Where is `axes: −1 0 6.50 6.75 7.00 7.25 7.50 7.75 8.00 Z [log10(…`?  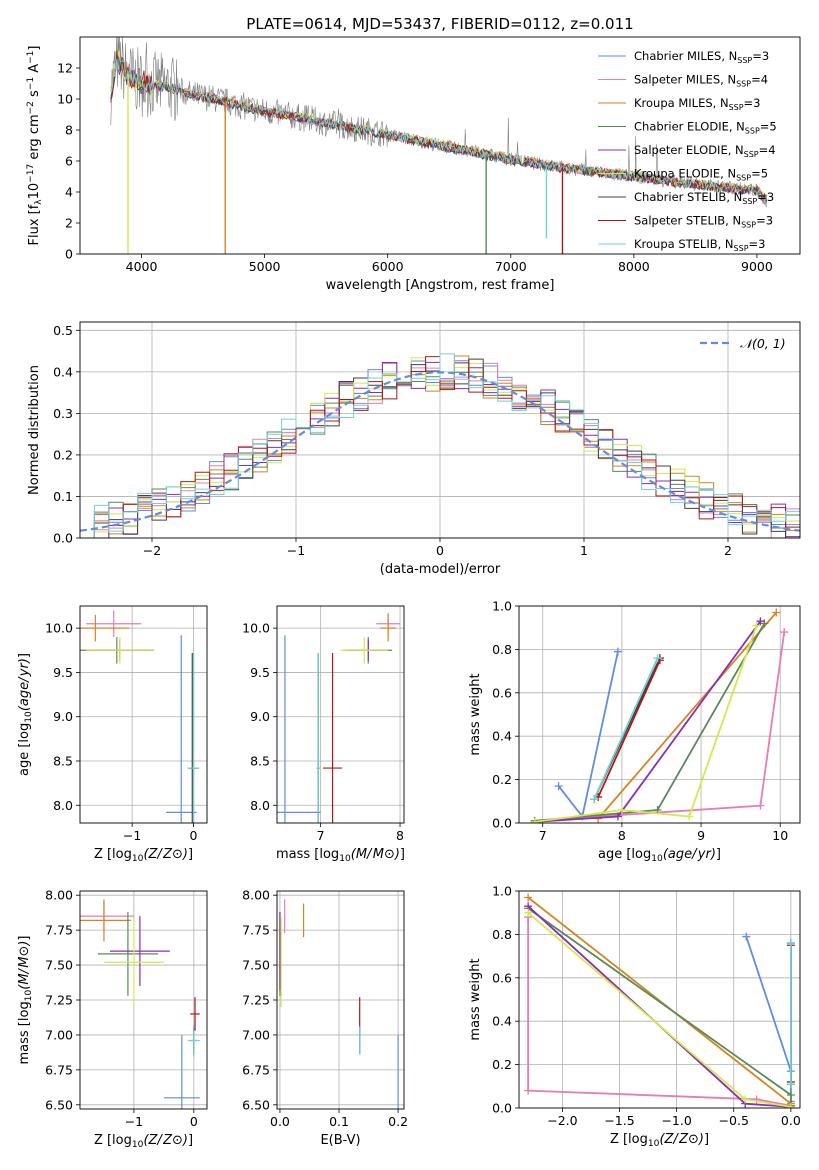
axes: −1 0 6.50 6.75 7.00 7.25 7.50 7.75 8.00 Z [log10(… is located at coordinates (112, 1019).